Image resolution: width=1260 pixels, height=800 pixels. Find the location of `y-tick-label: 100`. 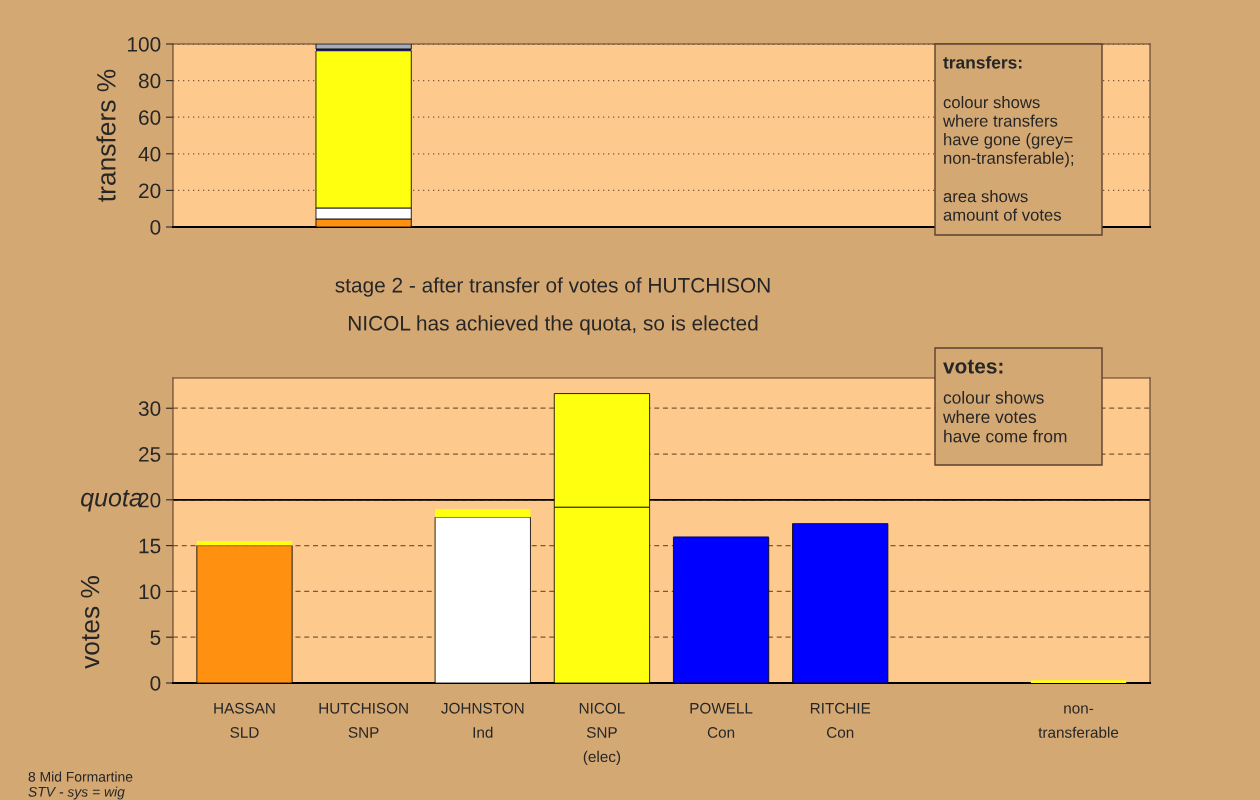

y-tick-label: 100 is located at coordinates (144, 44).